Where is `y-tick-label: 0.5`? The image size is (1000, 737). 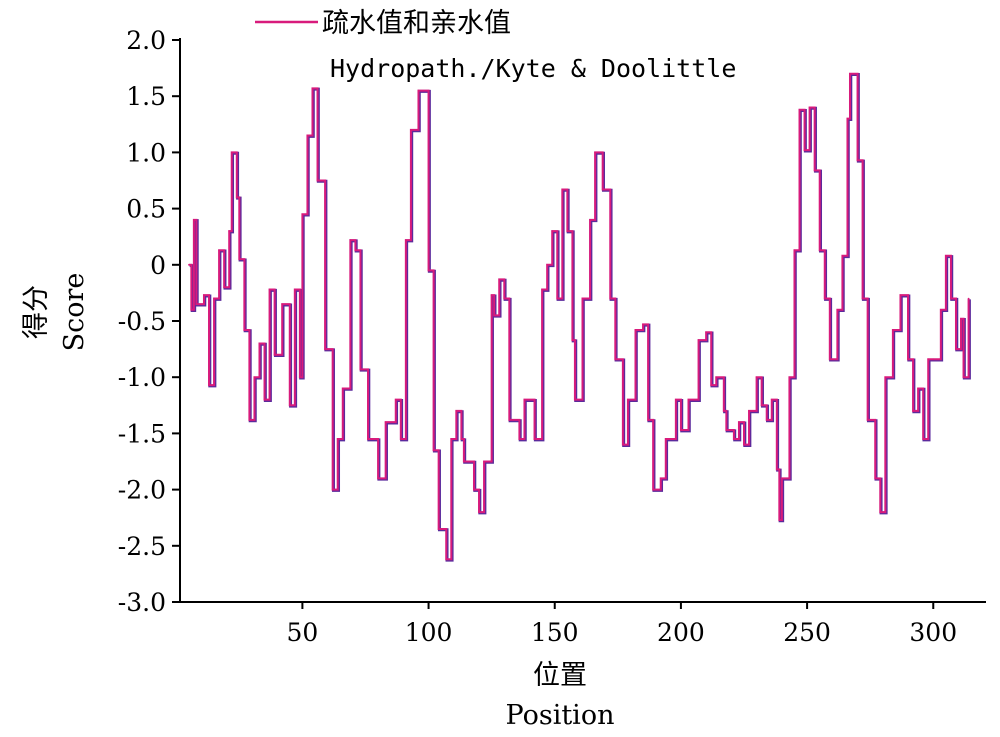
y-tick-label: 0.5 is located at coordinates (146, 209).